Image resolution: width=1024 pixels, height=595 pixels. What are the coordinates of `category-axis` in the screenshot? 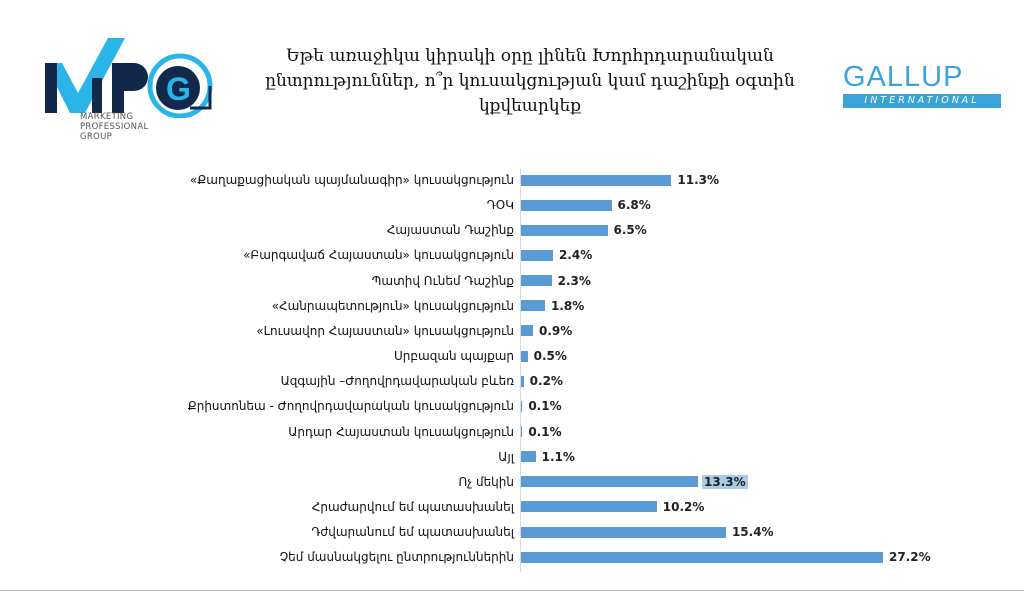 It's located at (520, 370).